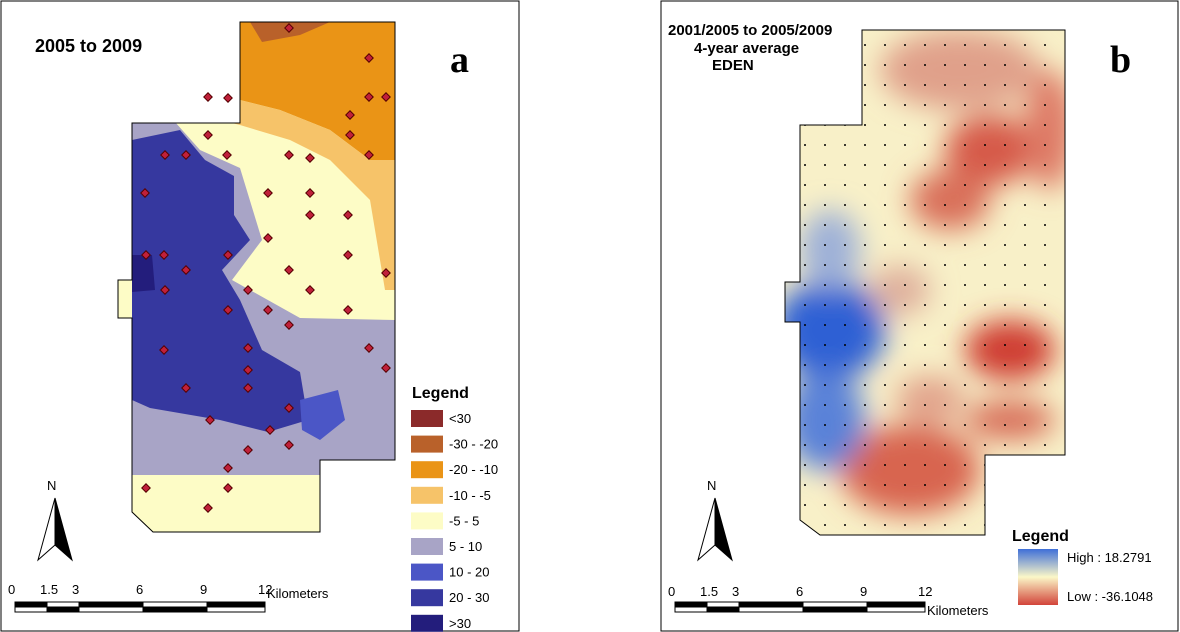 This screenshot has height=632, width=1180. I want to click on legend-label: -30 - -20, so click(473, 444).